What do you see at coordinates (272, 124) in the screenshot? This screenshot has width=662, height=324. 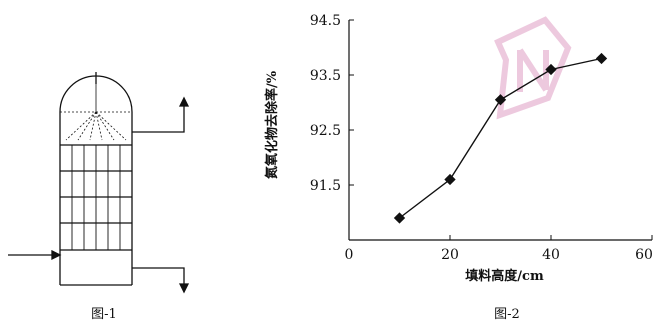 I see `y-axis-label: 氮氧化物去除率/%` at bounding box center [272, 124].